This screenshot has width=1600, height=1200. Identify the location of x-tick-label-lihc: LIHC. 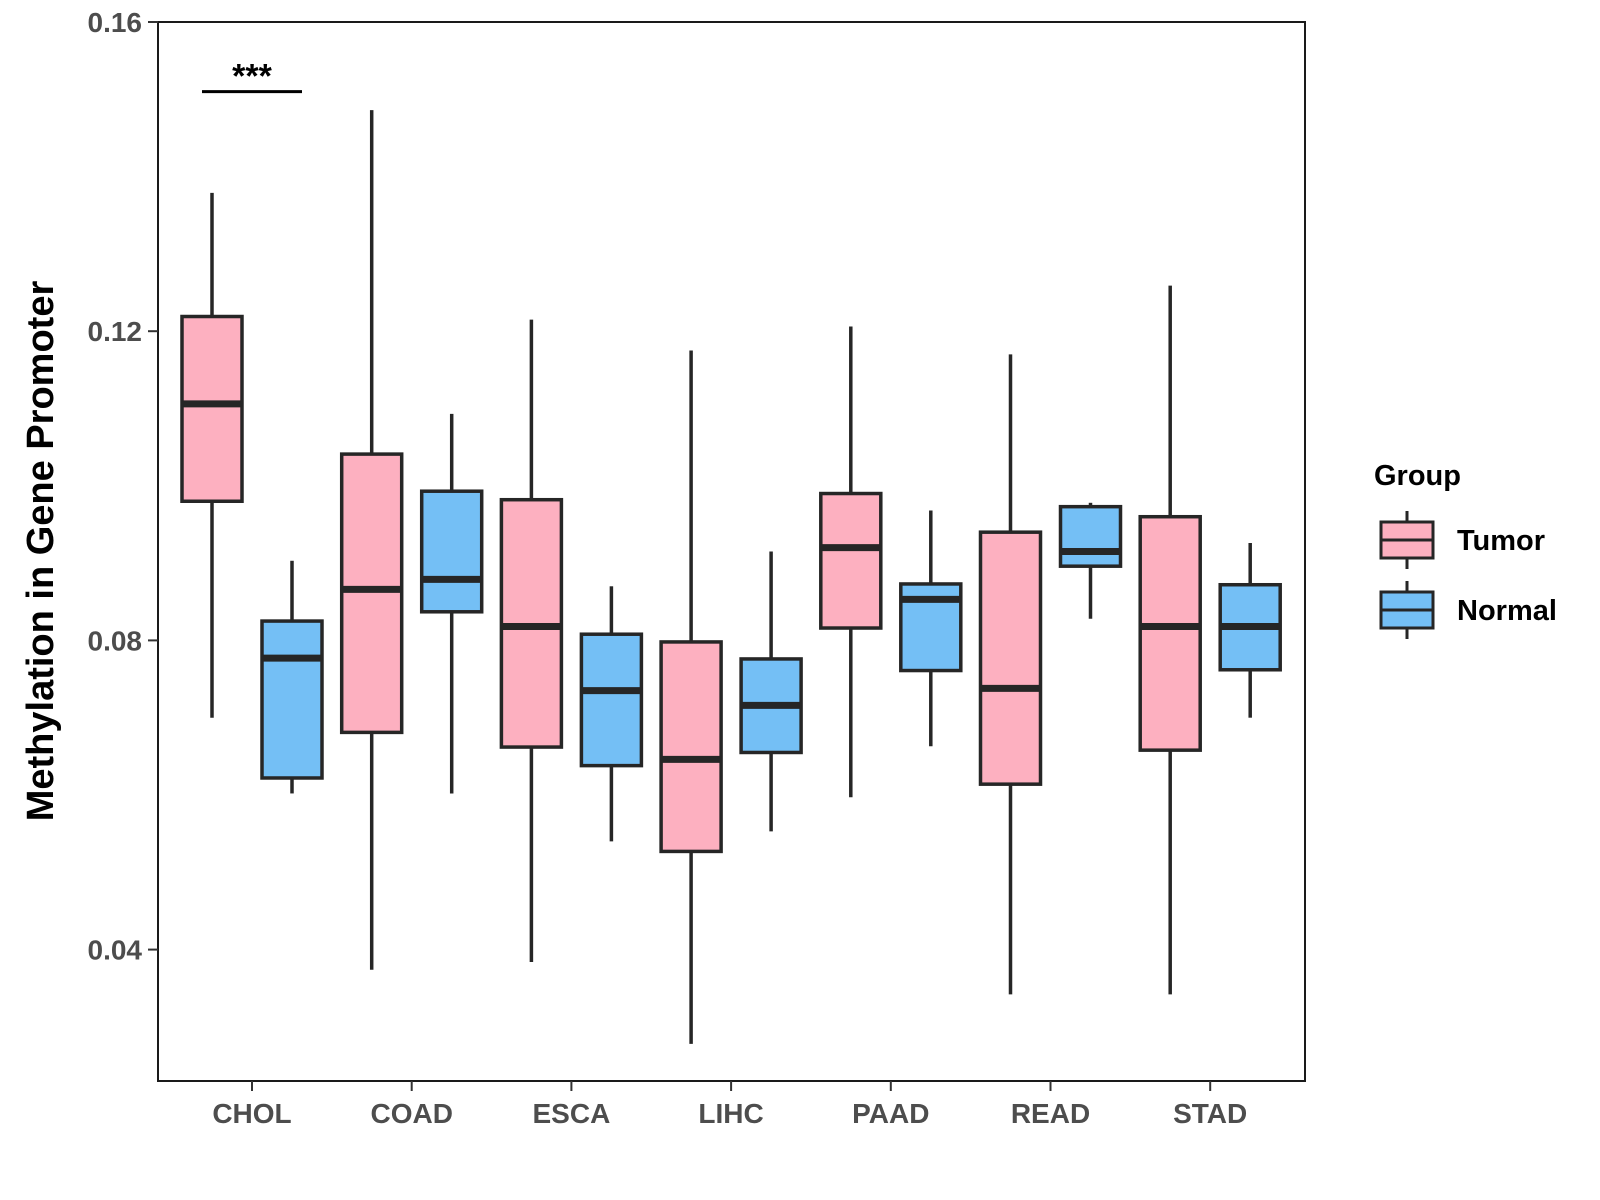
(730, 1113).